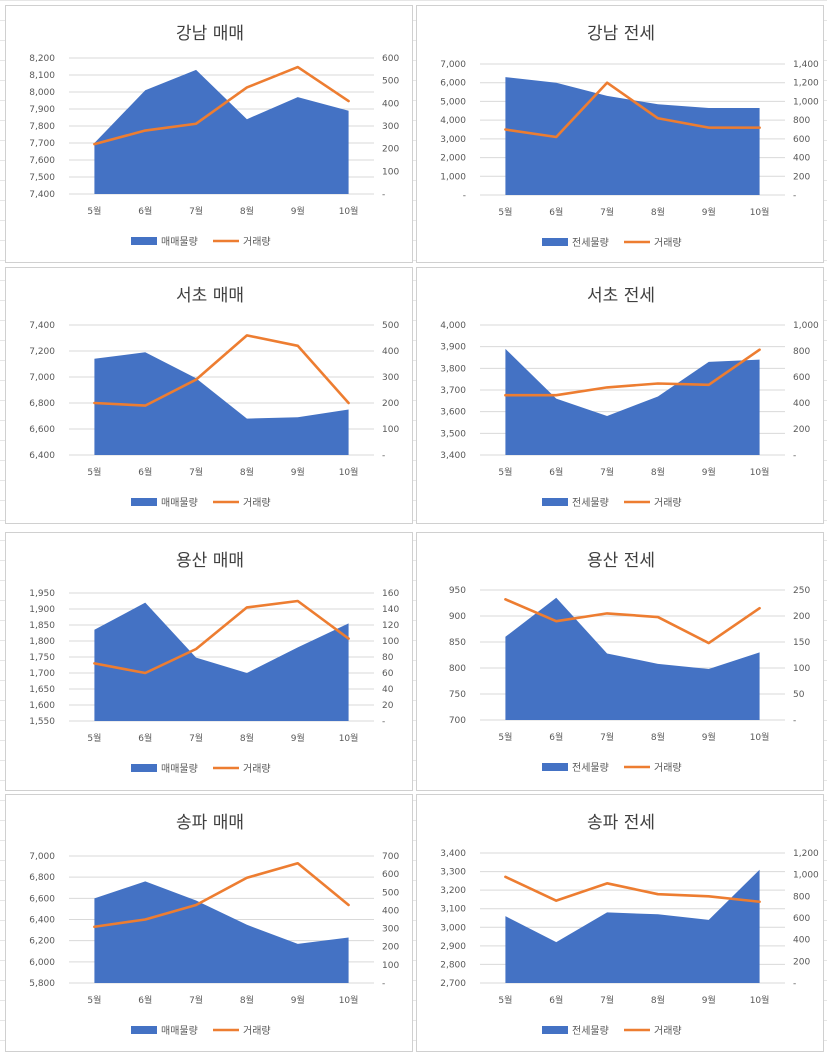 Image resolution: width=827 pixels, height=1055 pixels. Describe the element at coordinates (42, 178) in the screenshot. I see `y-left-tick-label: 7,500` at that location.